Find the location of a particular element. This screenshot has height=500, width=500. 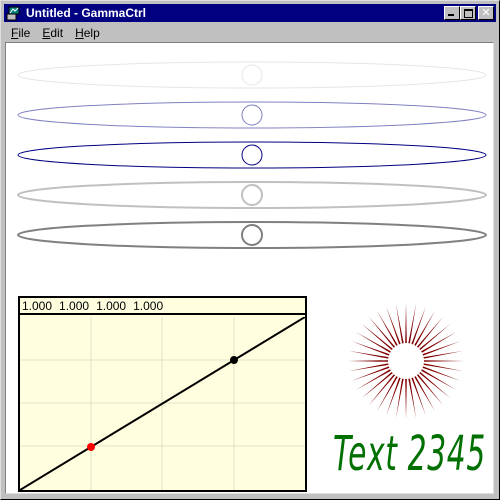

high-point-handle is located at coordinates (234, 360).